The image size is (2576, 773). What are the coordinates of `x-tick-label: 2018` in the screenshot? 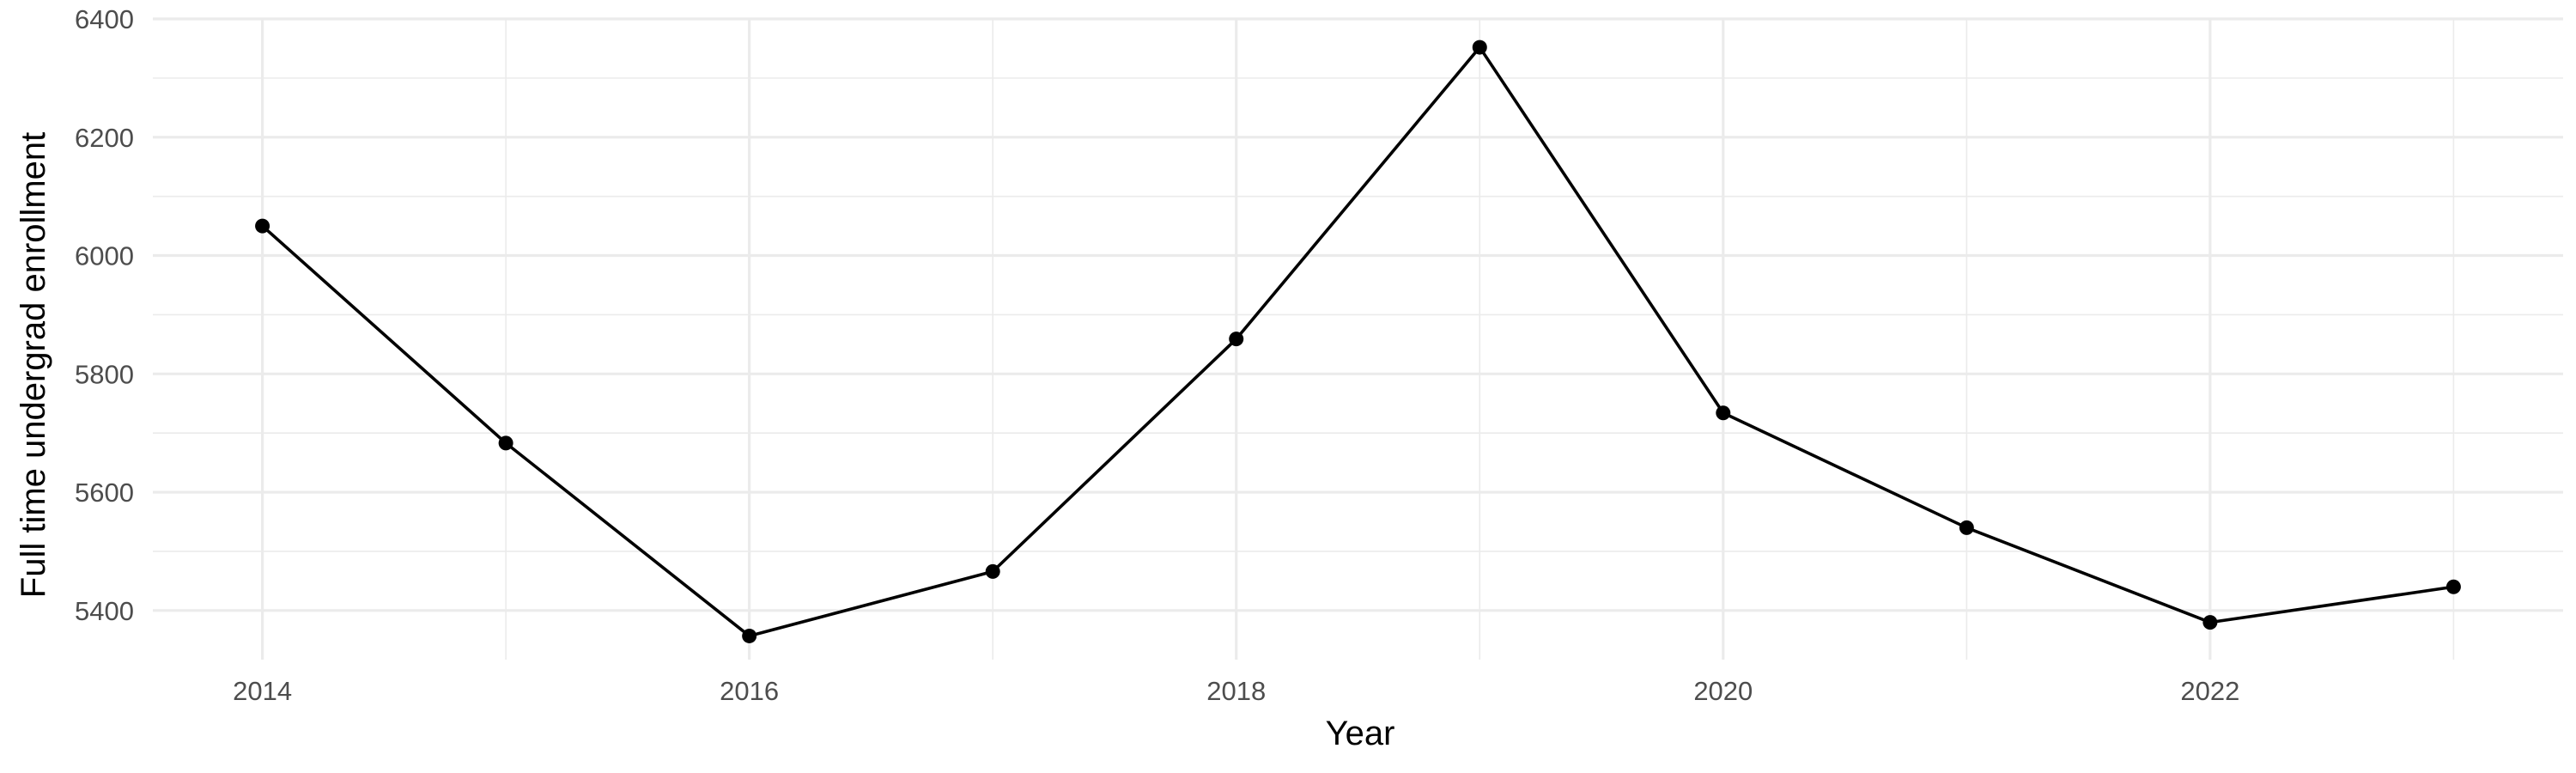 It's located at (1236, 691).